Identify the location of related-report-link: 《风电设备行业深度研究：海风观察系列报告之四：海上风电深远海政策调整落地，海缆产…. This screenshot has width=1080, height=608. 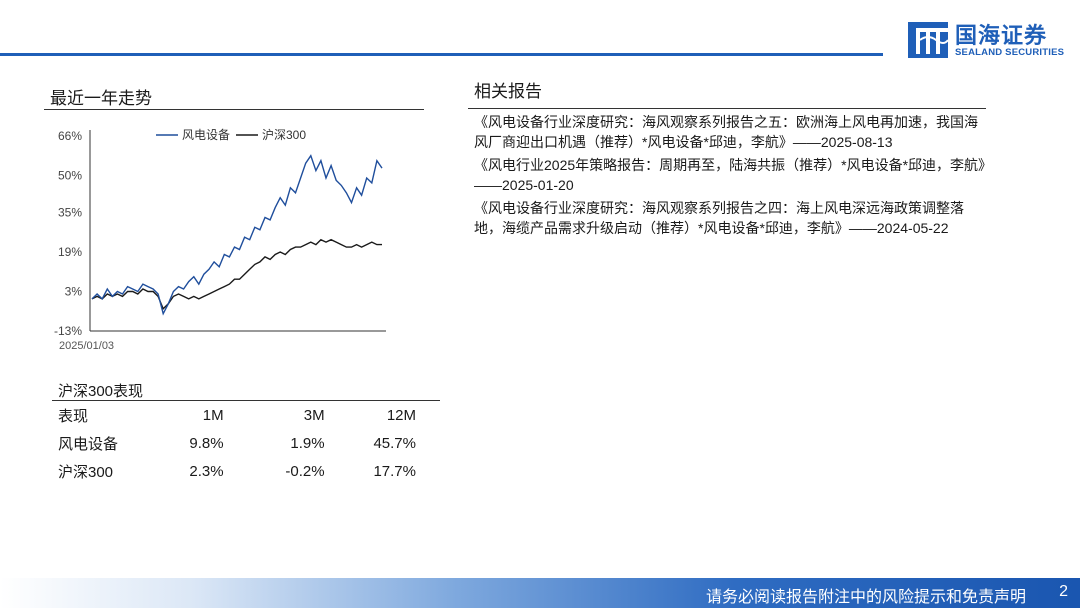
(719, 218).